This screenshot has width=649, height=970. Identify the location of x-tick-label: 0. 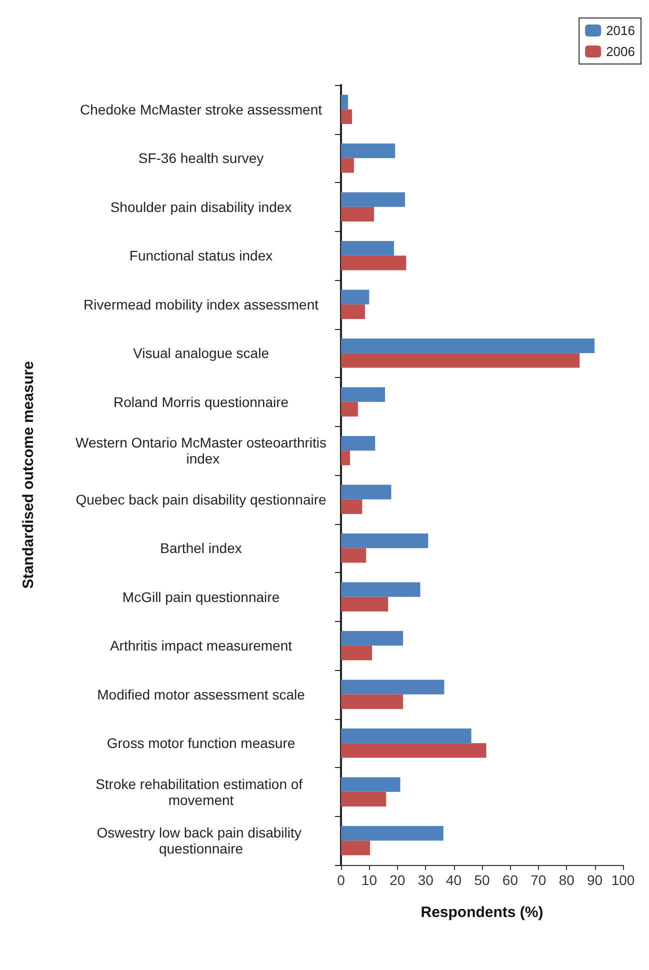
(341, 880).